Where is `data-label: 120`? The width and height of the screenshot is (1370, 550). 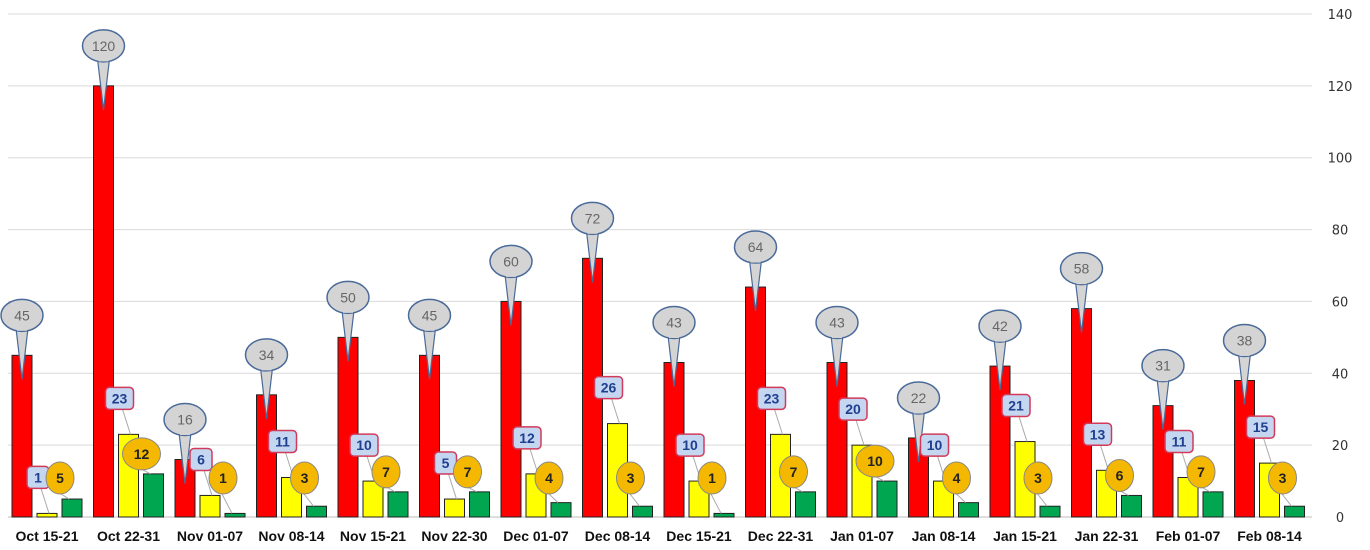 data-label: 120 is located at coordinates (104, 46).